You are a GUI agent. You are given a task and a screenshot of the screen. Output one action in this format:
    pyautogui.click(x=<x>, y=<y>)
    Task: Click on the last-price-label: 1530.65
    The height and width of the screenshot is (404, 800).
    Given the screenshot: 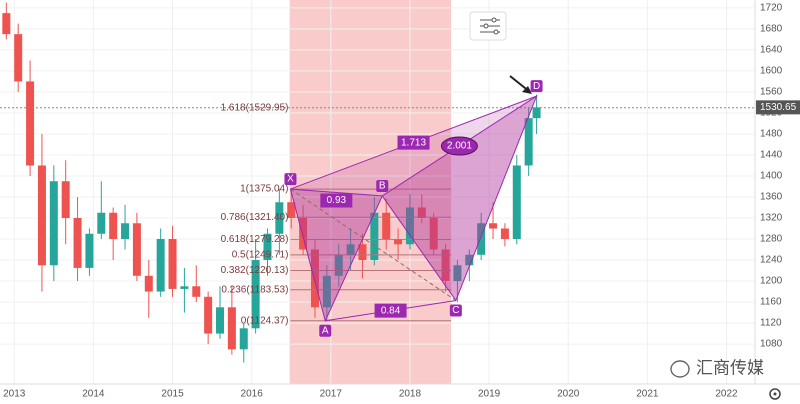 What is the action you would take?
    pyautogui.click(x=778, y=107)
    